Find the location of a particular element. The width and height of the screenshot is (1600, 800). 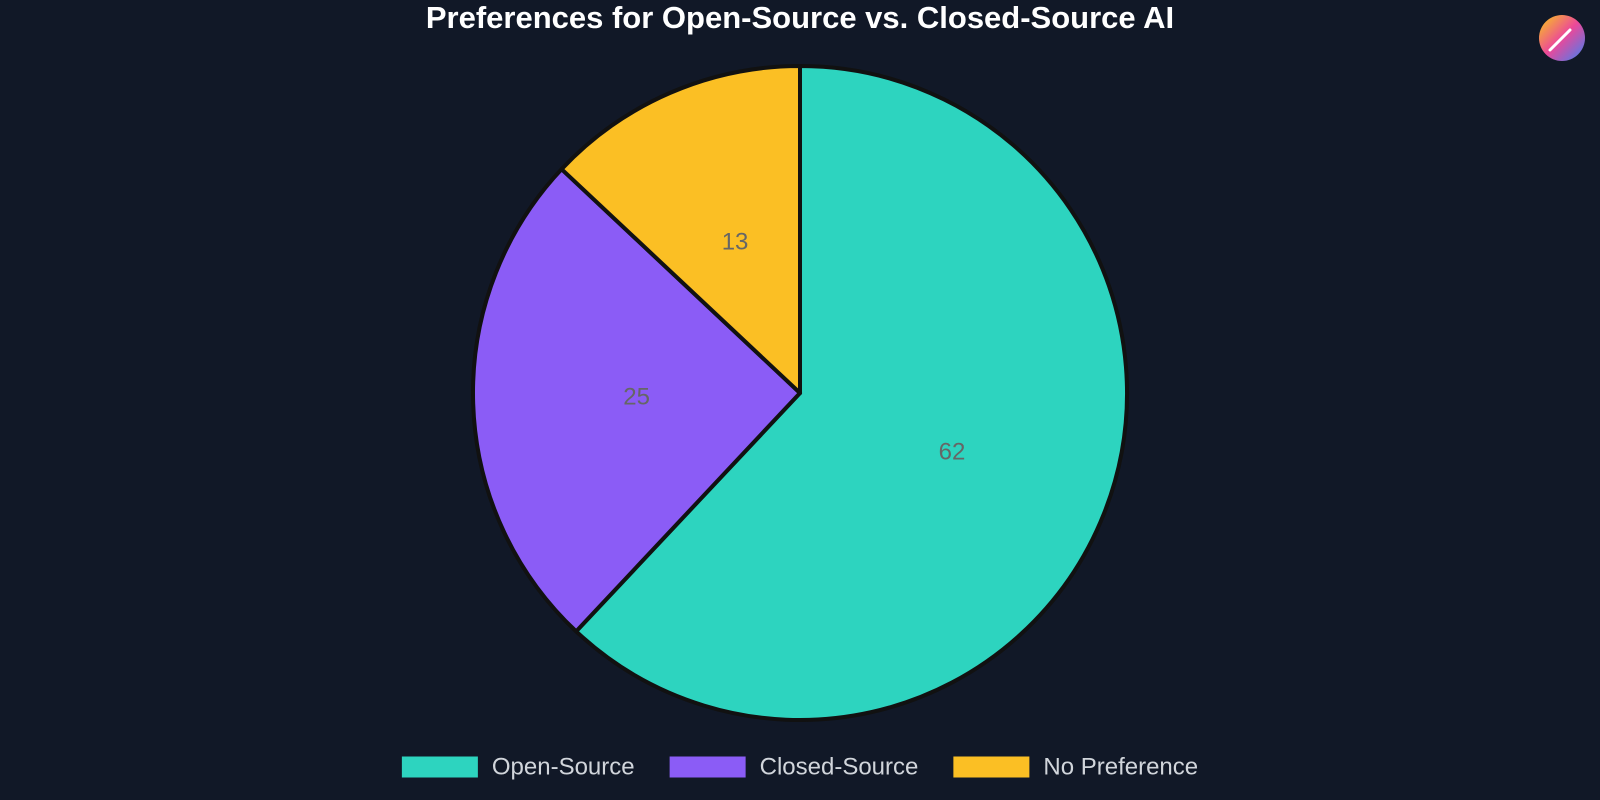

legend-label: Closed-Source is located at coordinates (839, 766).